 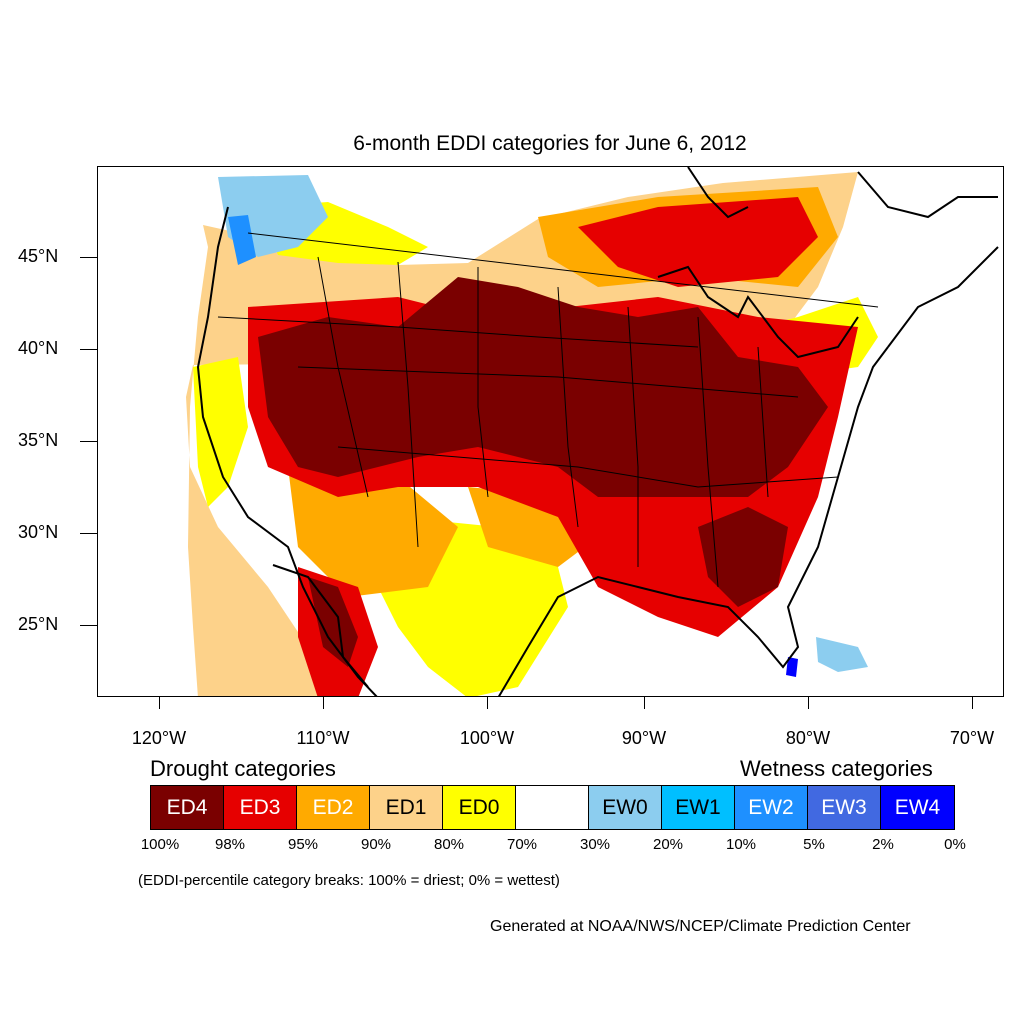 What do you see at coordinates (323, 738) in the screenshot?
I see `lon-label-110: 110°W` at bounding box center [323, 738].